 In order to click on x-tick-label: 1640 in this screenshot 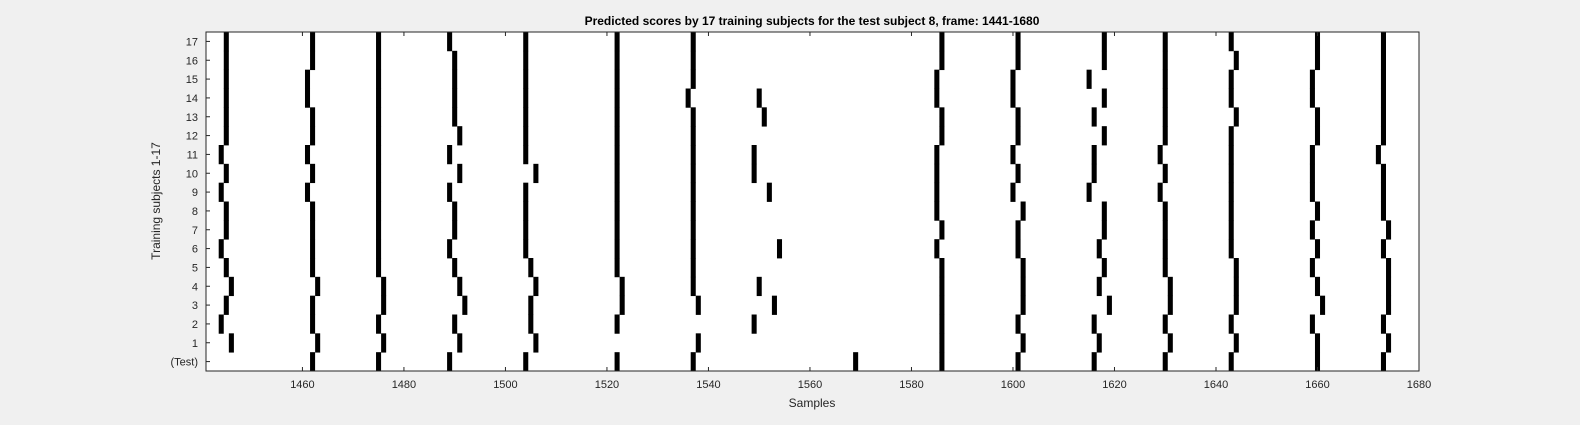, I will do `click(1216, 385)`.